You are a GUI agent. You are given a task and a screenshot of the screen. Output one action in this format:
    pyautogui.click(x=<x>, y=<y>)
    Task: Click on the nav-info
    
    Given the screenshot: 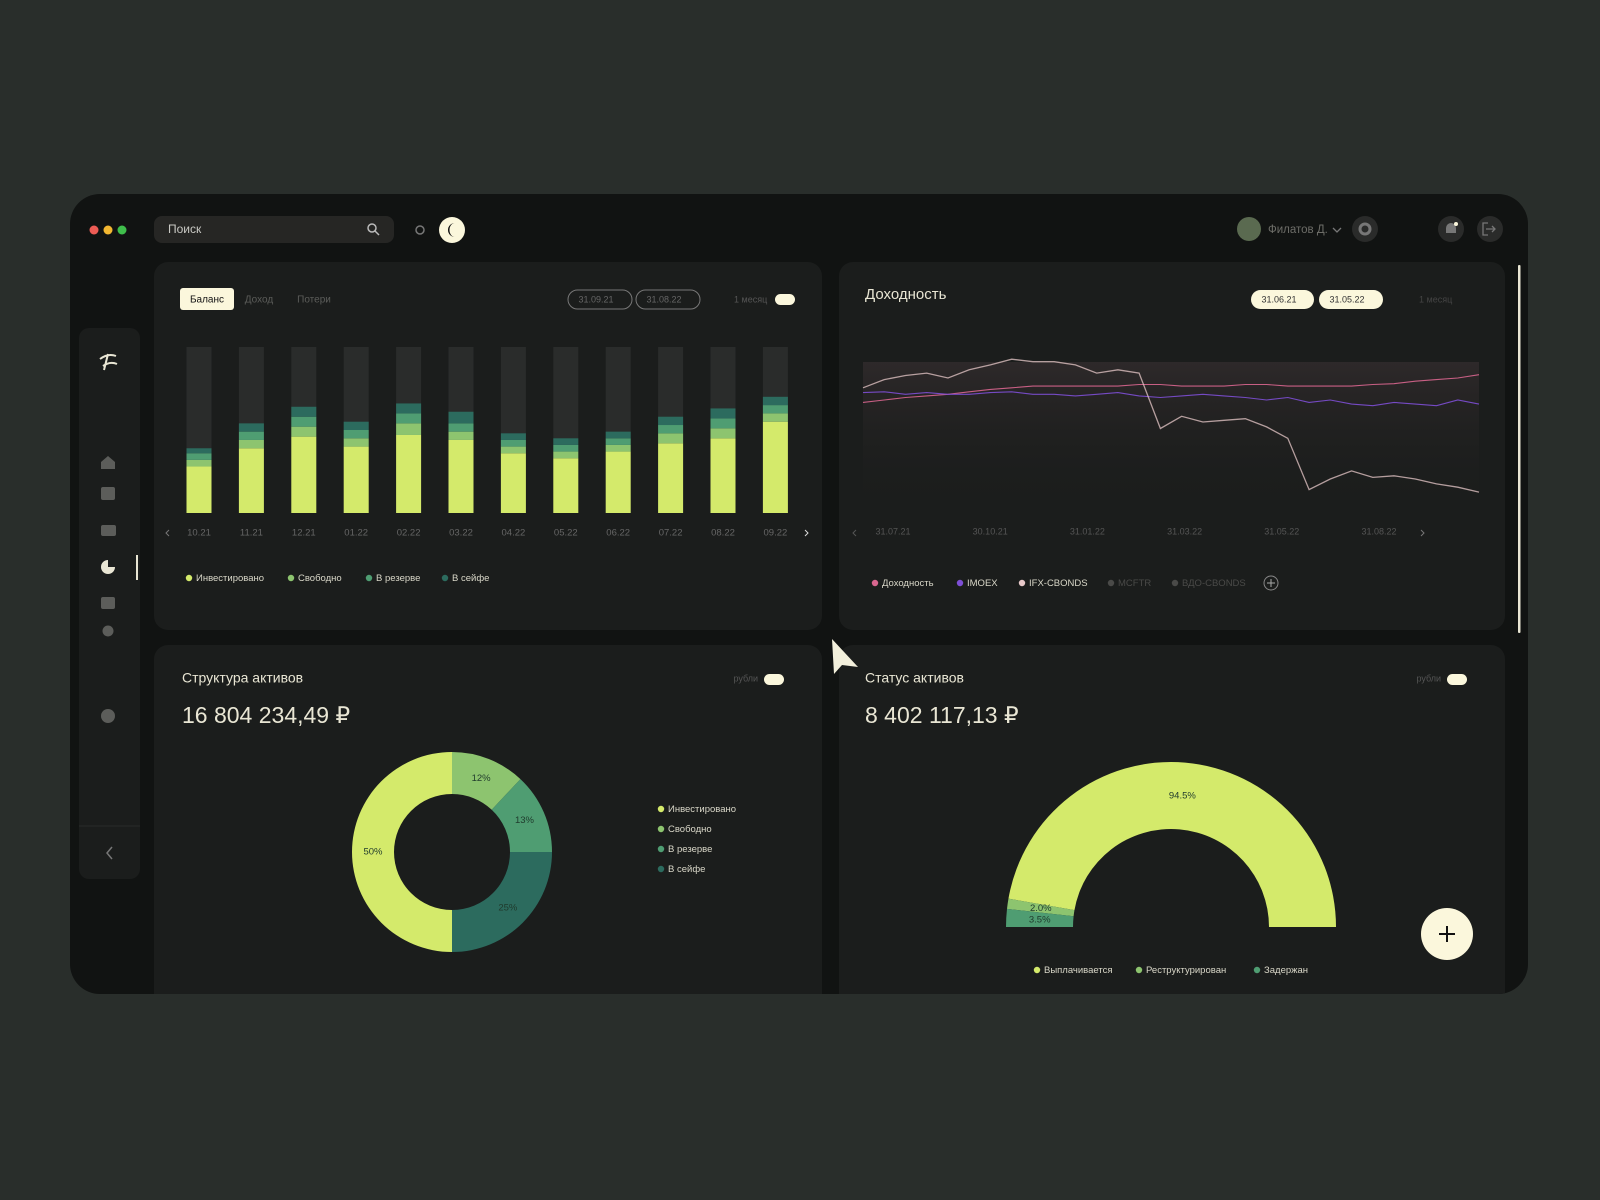 What is the action you would take?
    pyautogui.click(x=108, y=716)
    